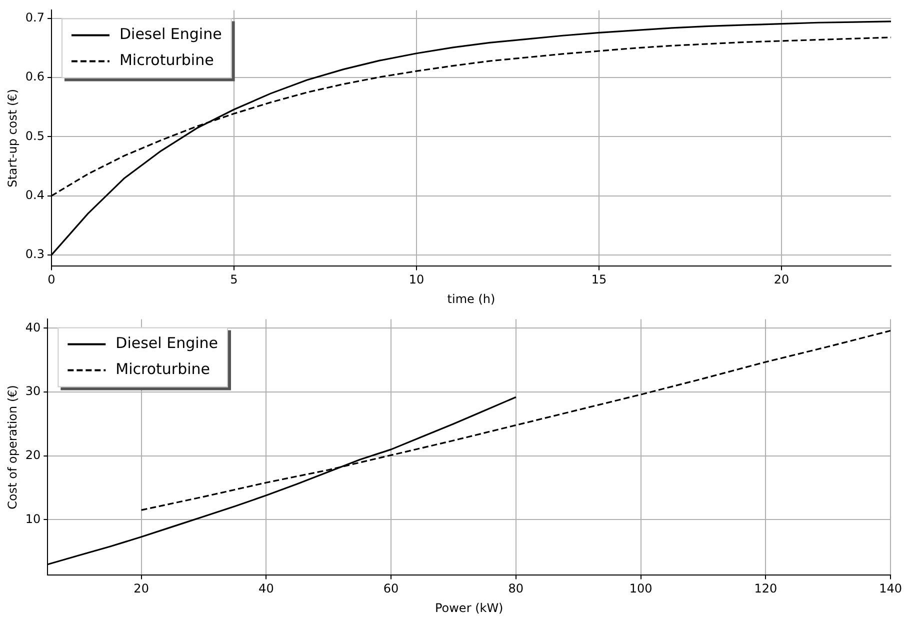 This screenshot has width=905, height=618. I want to click on y-tick-label: 30, so click(33, 391).